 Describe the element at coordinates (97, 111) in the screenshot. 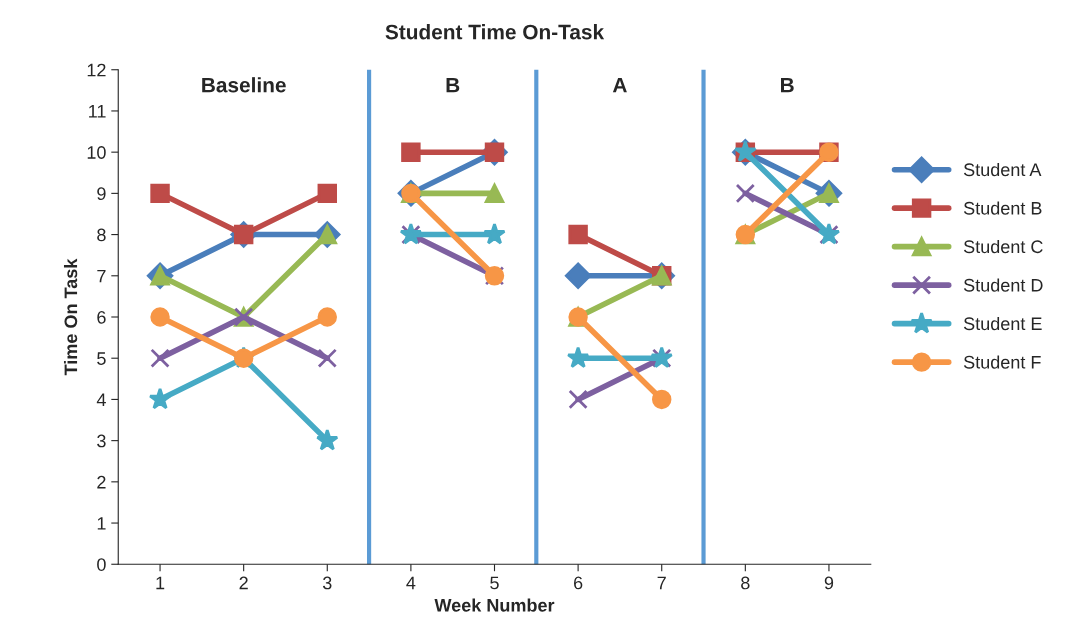

I see `y-tick-label: 11` at that location.